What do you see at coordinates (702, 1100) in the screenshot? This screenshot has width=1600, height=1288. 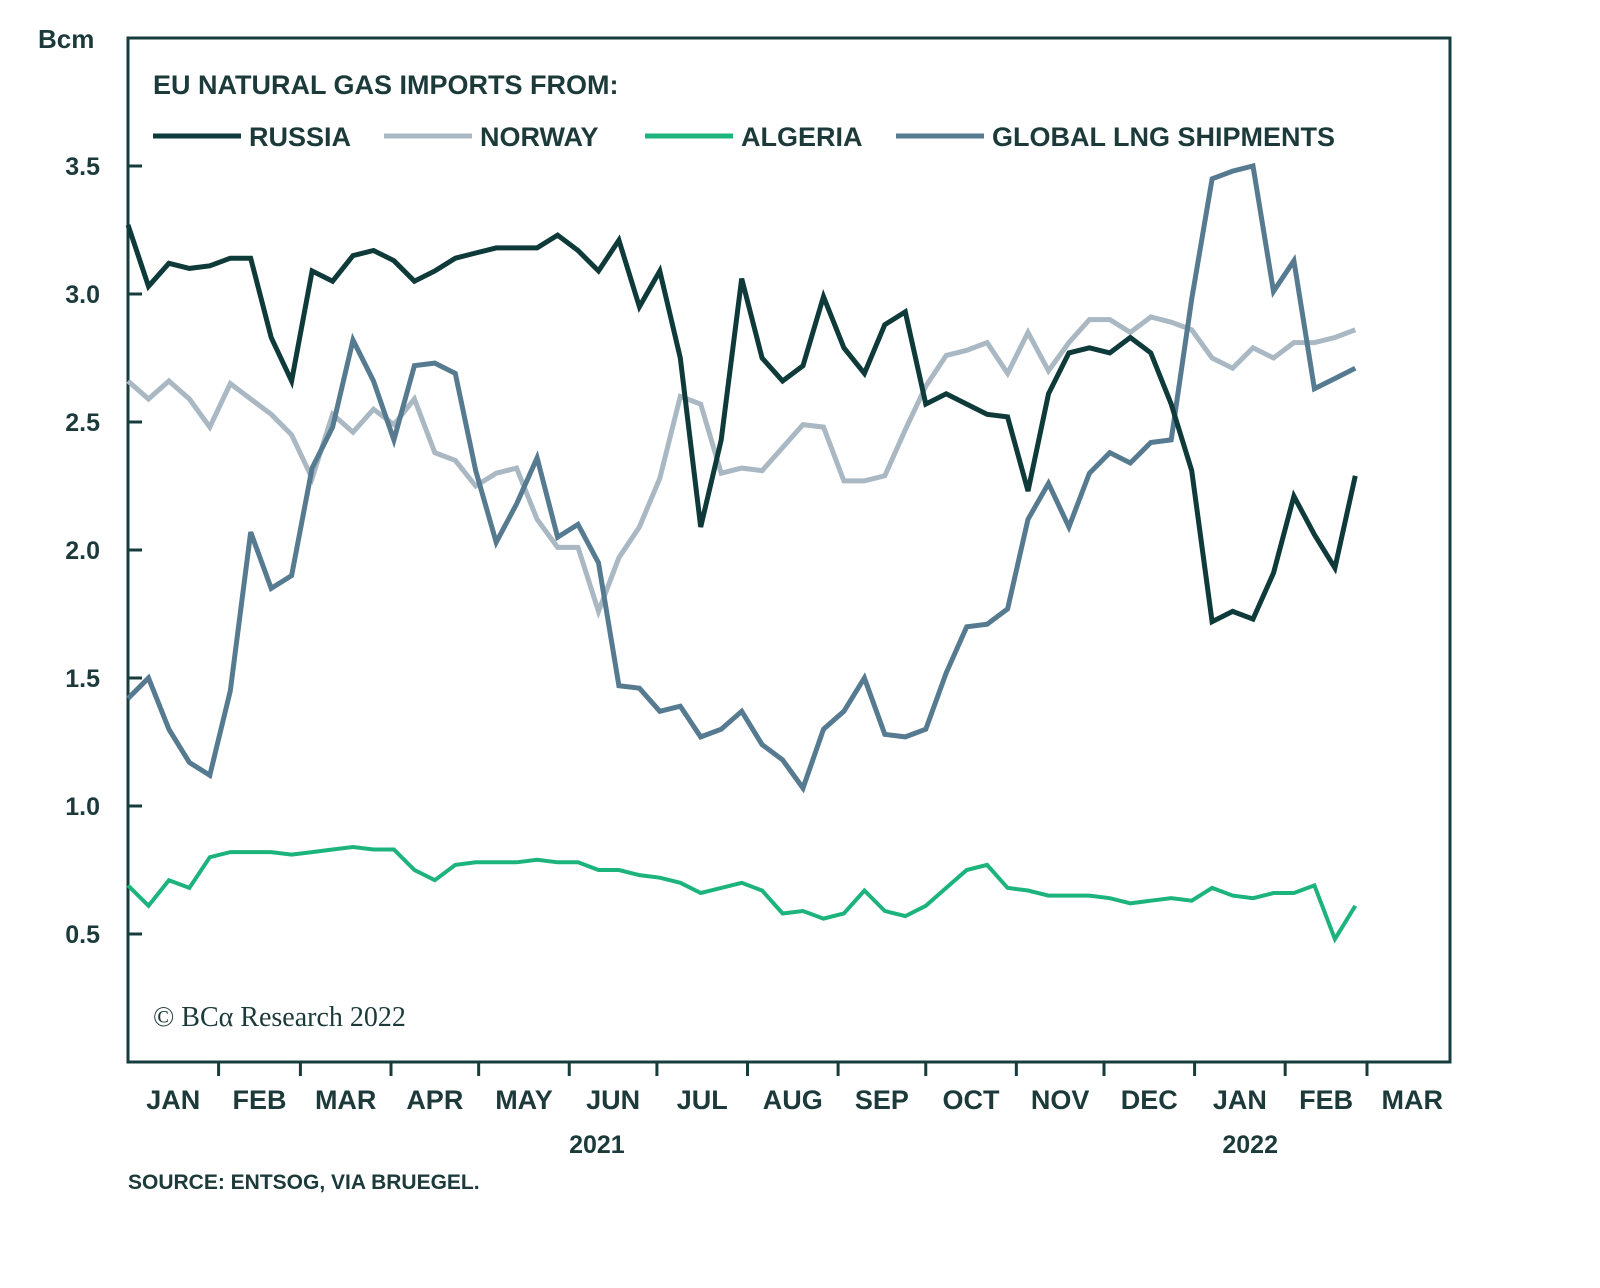 I see `month-label: JUL` at bounding box center [702, 1100].